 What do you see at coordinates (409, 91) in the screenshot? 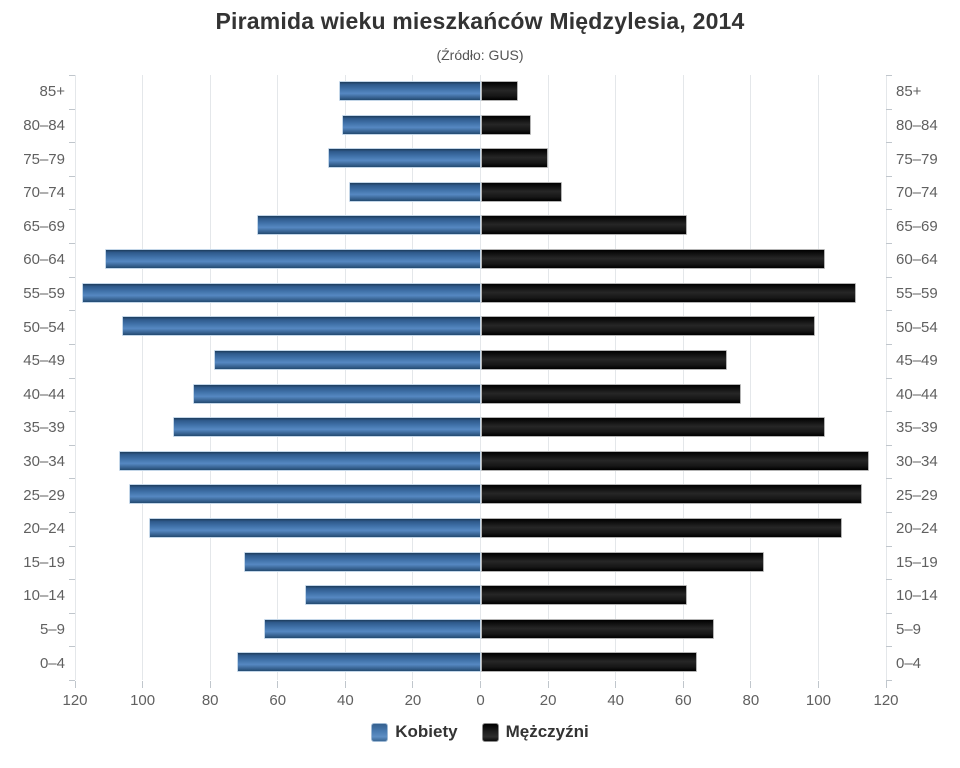
I see `bar-kobiety-85+` at bounding box center [409, 91].